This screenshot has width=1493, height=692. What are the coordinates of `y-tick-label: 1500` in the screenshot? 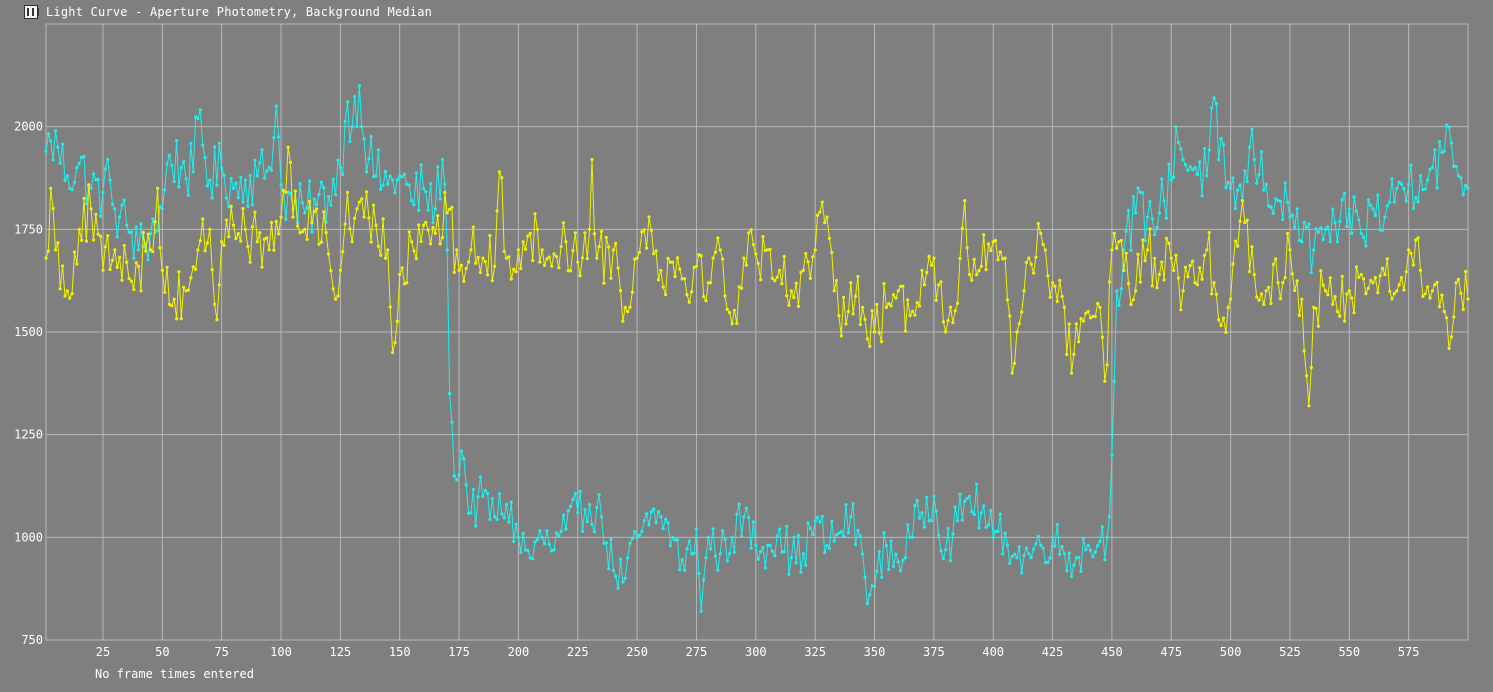 It's located at (28, 332).